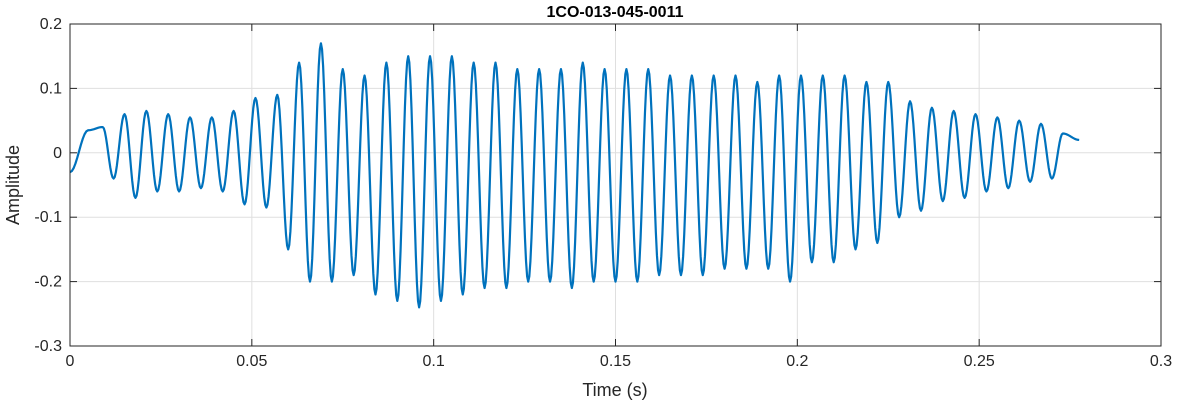 Image resolution: width=1177 pixels, height=404 pixels. Describe the element at coordinates (51, 24) in the screenshot. I see `y-tick-label: 0.2` at that location.